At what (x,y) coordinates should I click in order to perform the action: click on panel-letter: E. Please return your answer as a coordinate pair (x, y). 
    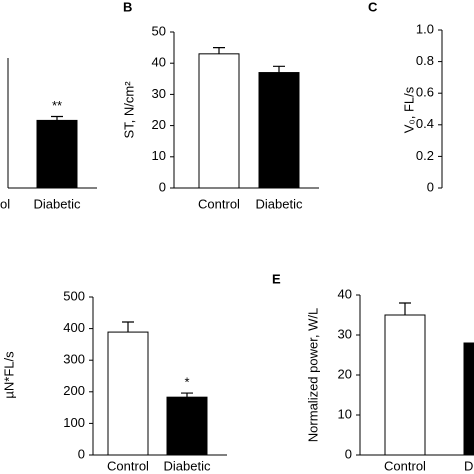
    Looking at the image, I should click on (276, 278).